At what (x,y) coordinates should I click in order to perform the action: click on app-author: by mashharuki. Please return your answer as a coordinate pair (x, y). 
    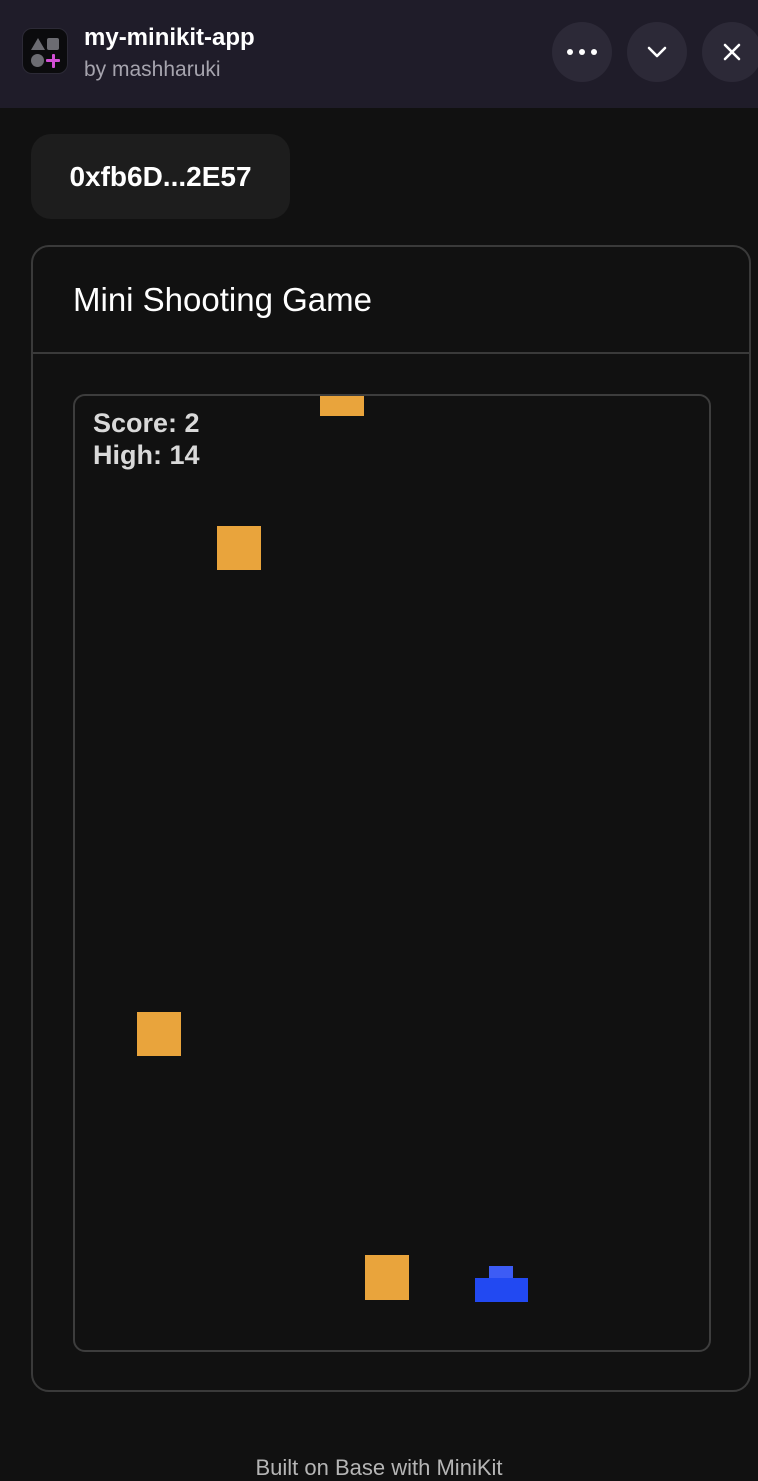
    Looking at the image, I should click on (152, 69).